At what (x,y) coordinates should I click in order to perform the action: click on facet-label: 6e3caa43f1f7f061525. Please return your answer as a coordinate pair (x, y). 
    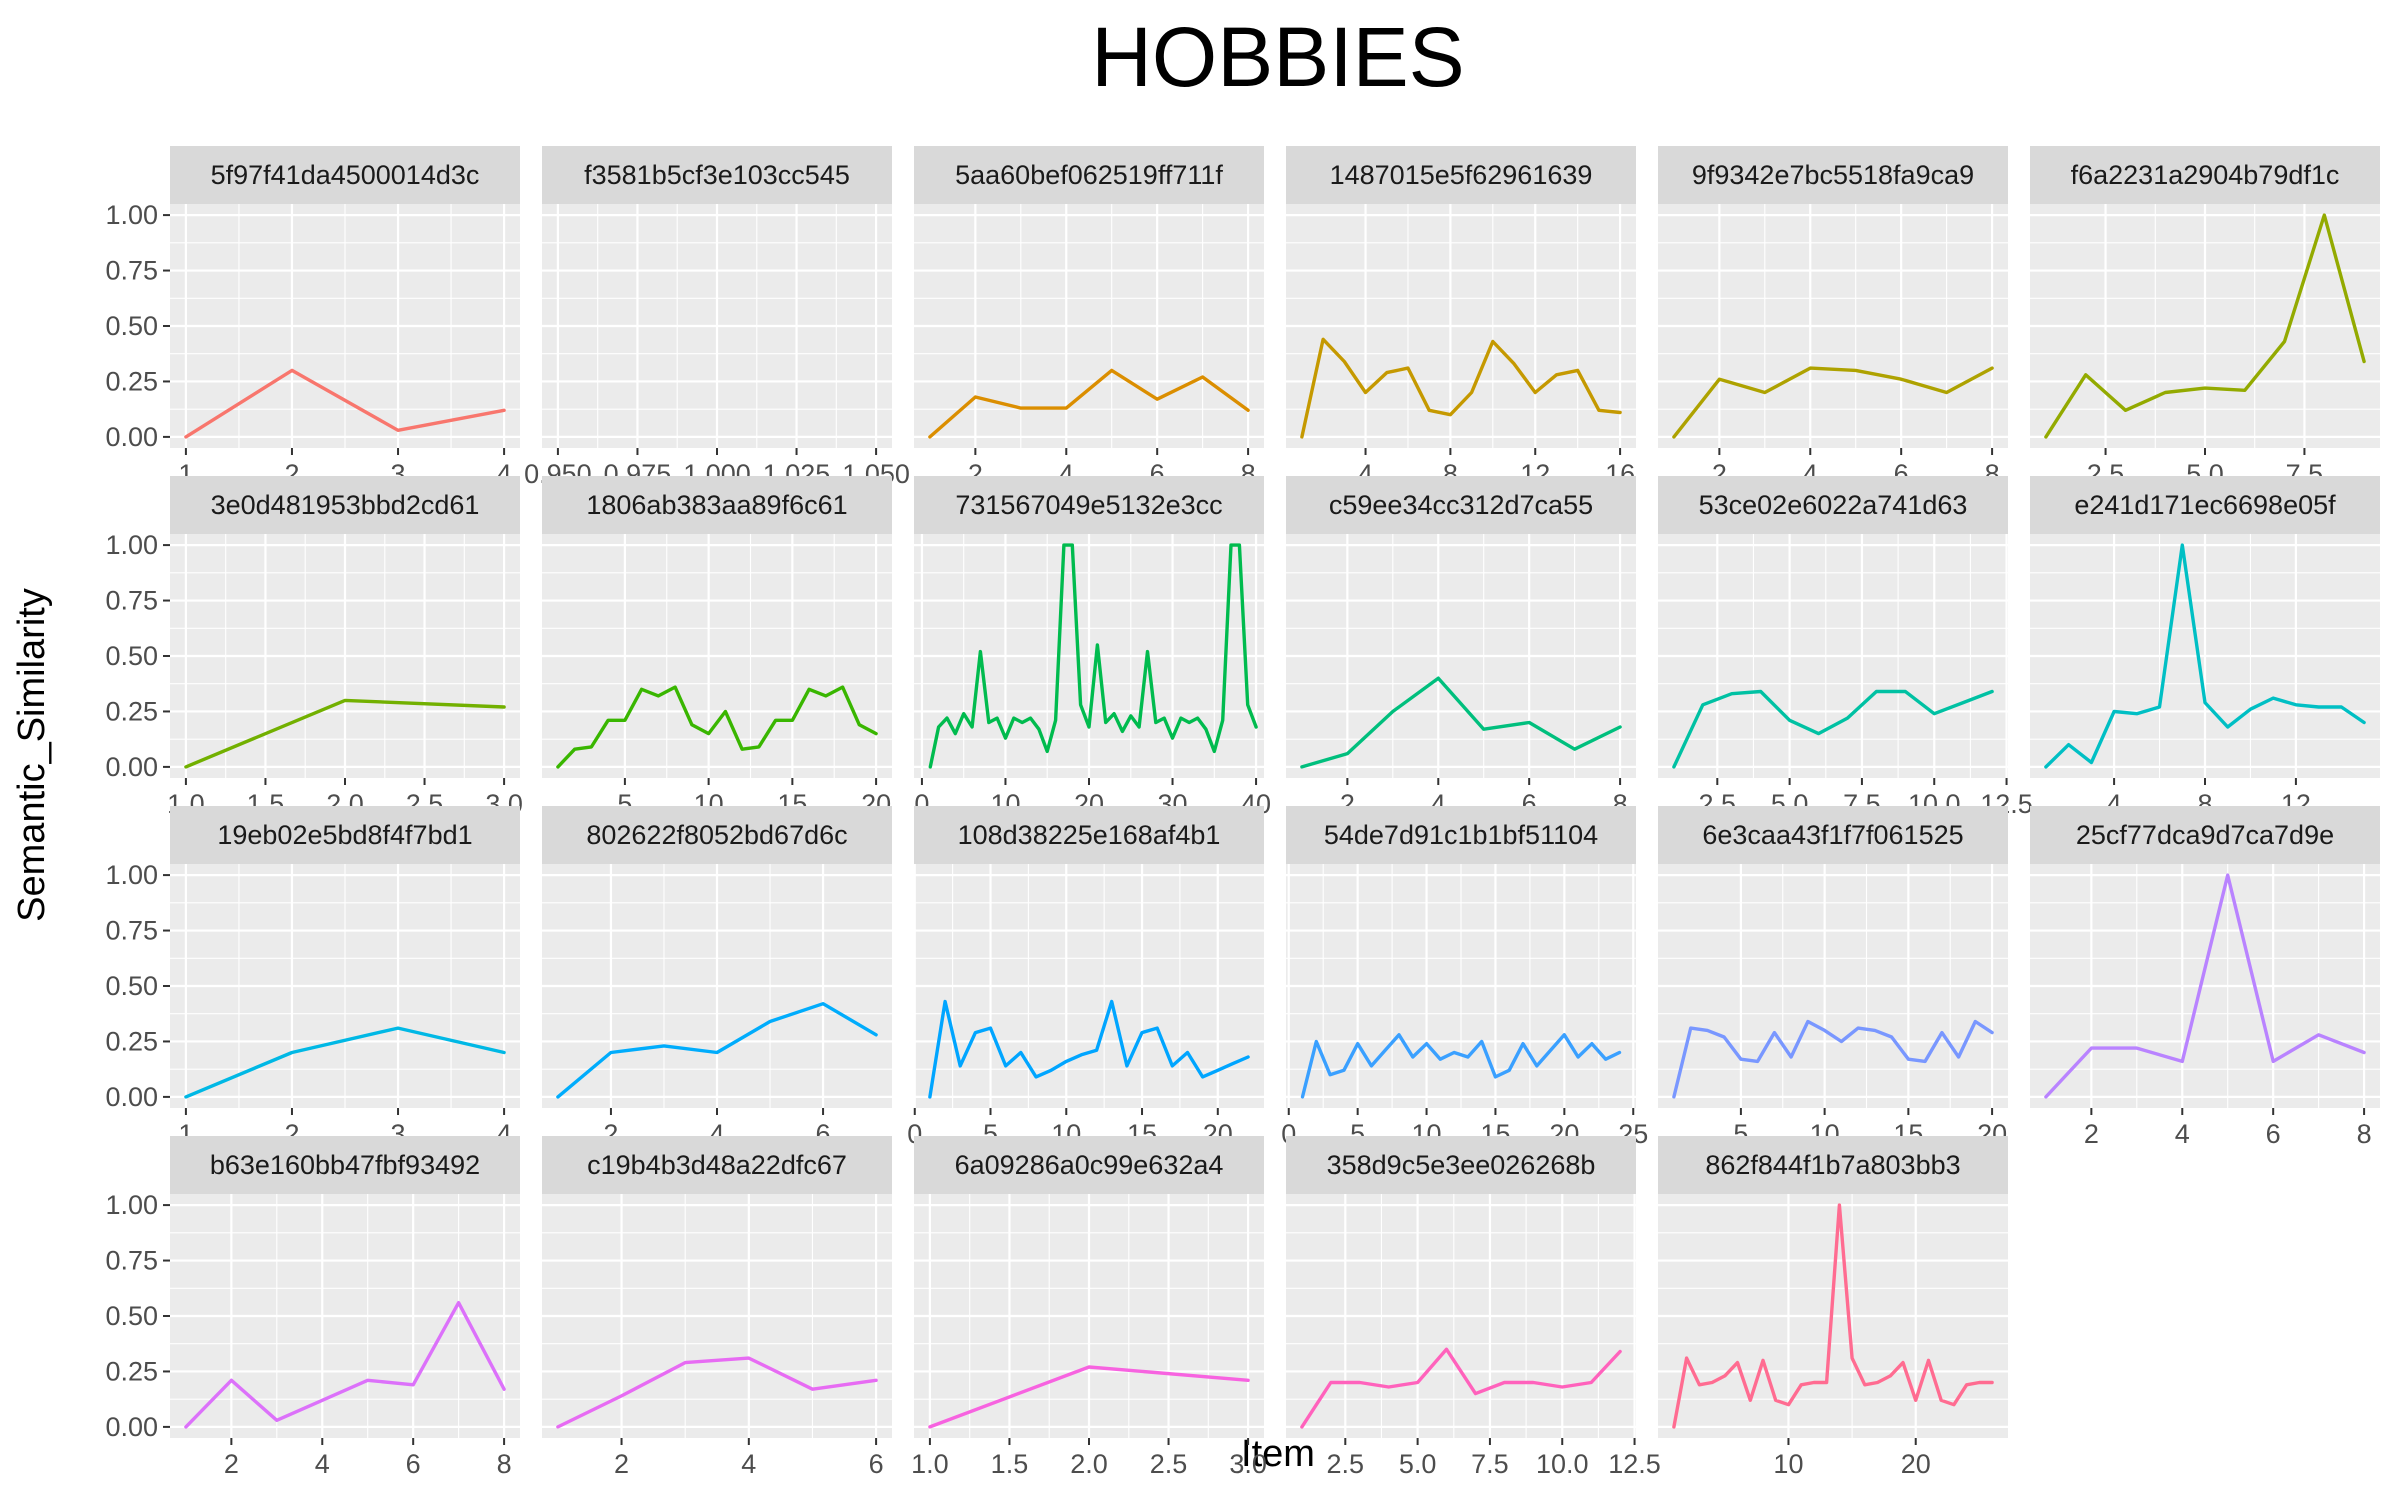
    Looking at the image, I should click on (1832, 835).